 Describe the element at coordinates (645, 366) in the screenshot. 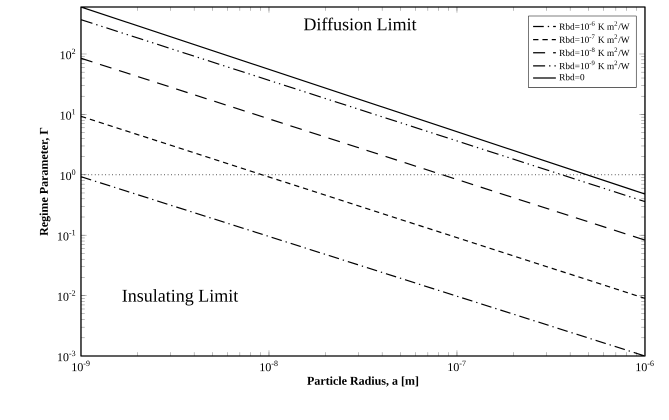

I see `x-tick-label: 10$^{-6}$` at that location.